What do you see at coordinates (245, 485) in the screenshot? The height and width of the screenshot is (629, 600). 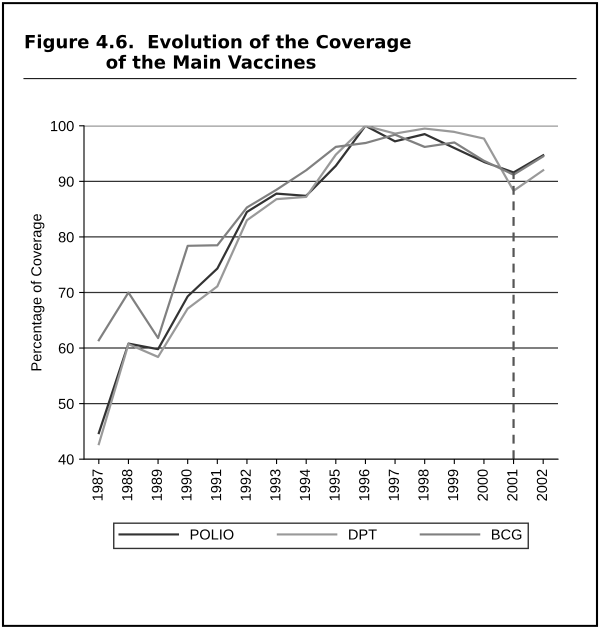 I see `x-tick-label: 1992` at bounding box center [245, 485].